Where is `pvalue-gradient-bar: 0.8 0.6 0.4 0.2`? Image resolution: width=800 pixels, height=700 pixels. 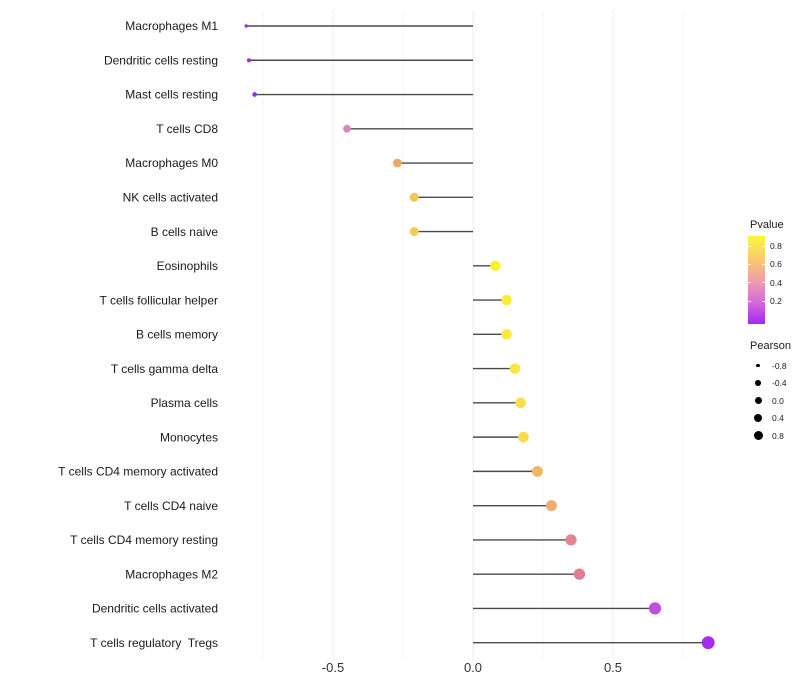 pvalue-gradient-bar: 0.8 0.6 0.4 0.2 is located at coordinates (766, 280).